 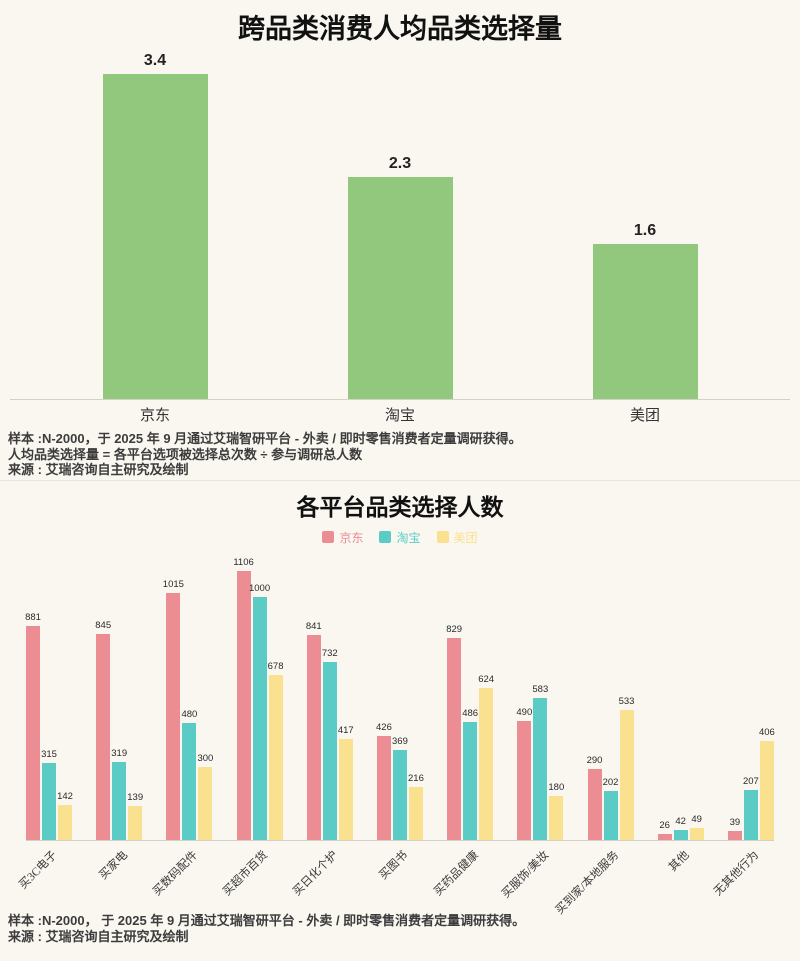 What do you see at coordinates (664, 825) in the screenshot?
I see `bar-value-label: 26` at bounding box center [664, 825].